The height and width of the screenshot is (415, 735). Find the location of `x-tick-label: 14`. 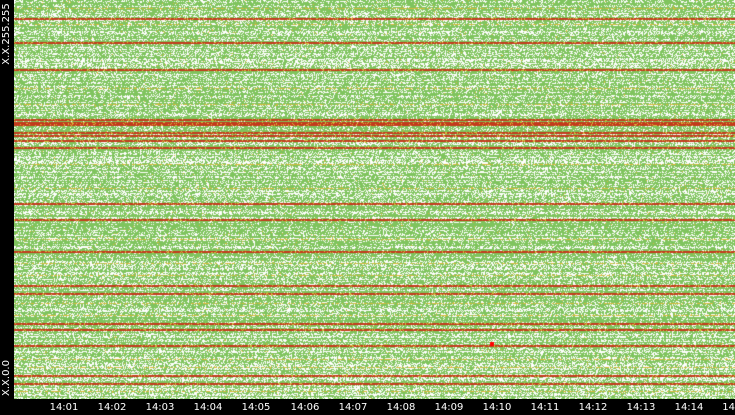

x-tick-label: 14 is located at coordinates (728, 407).